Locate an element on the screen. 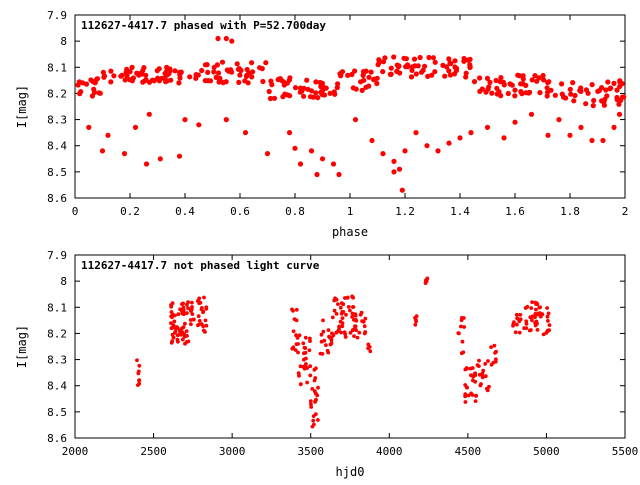 The width and height of the screenshot is (640, 485). y-tick-label: 8.4 is located at coordinates (57, 386).